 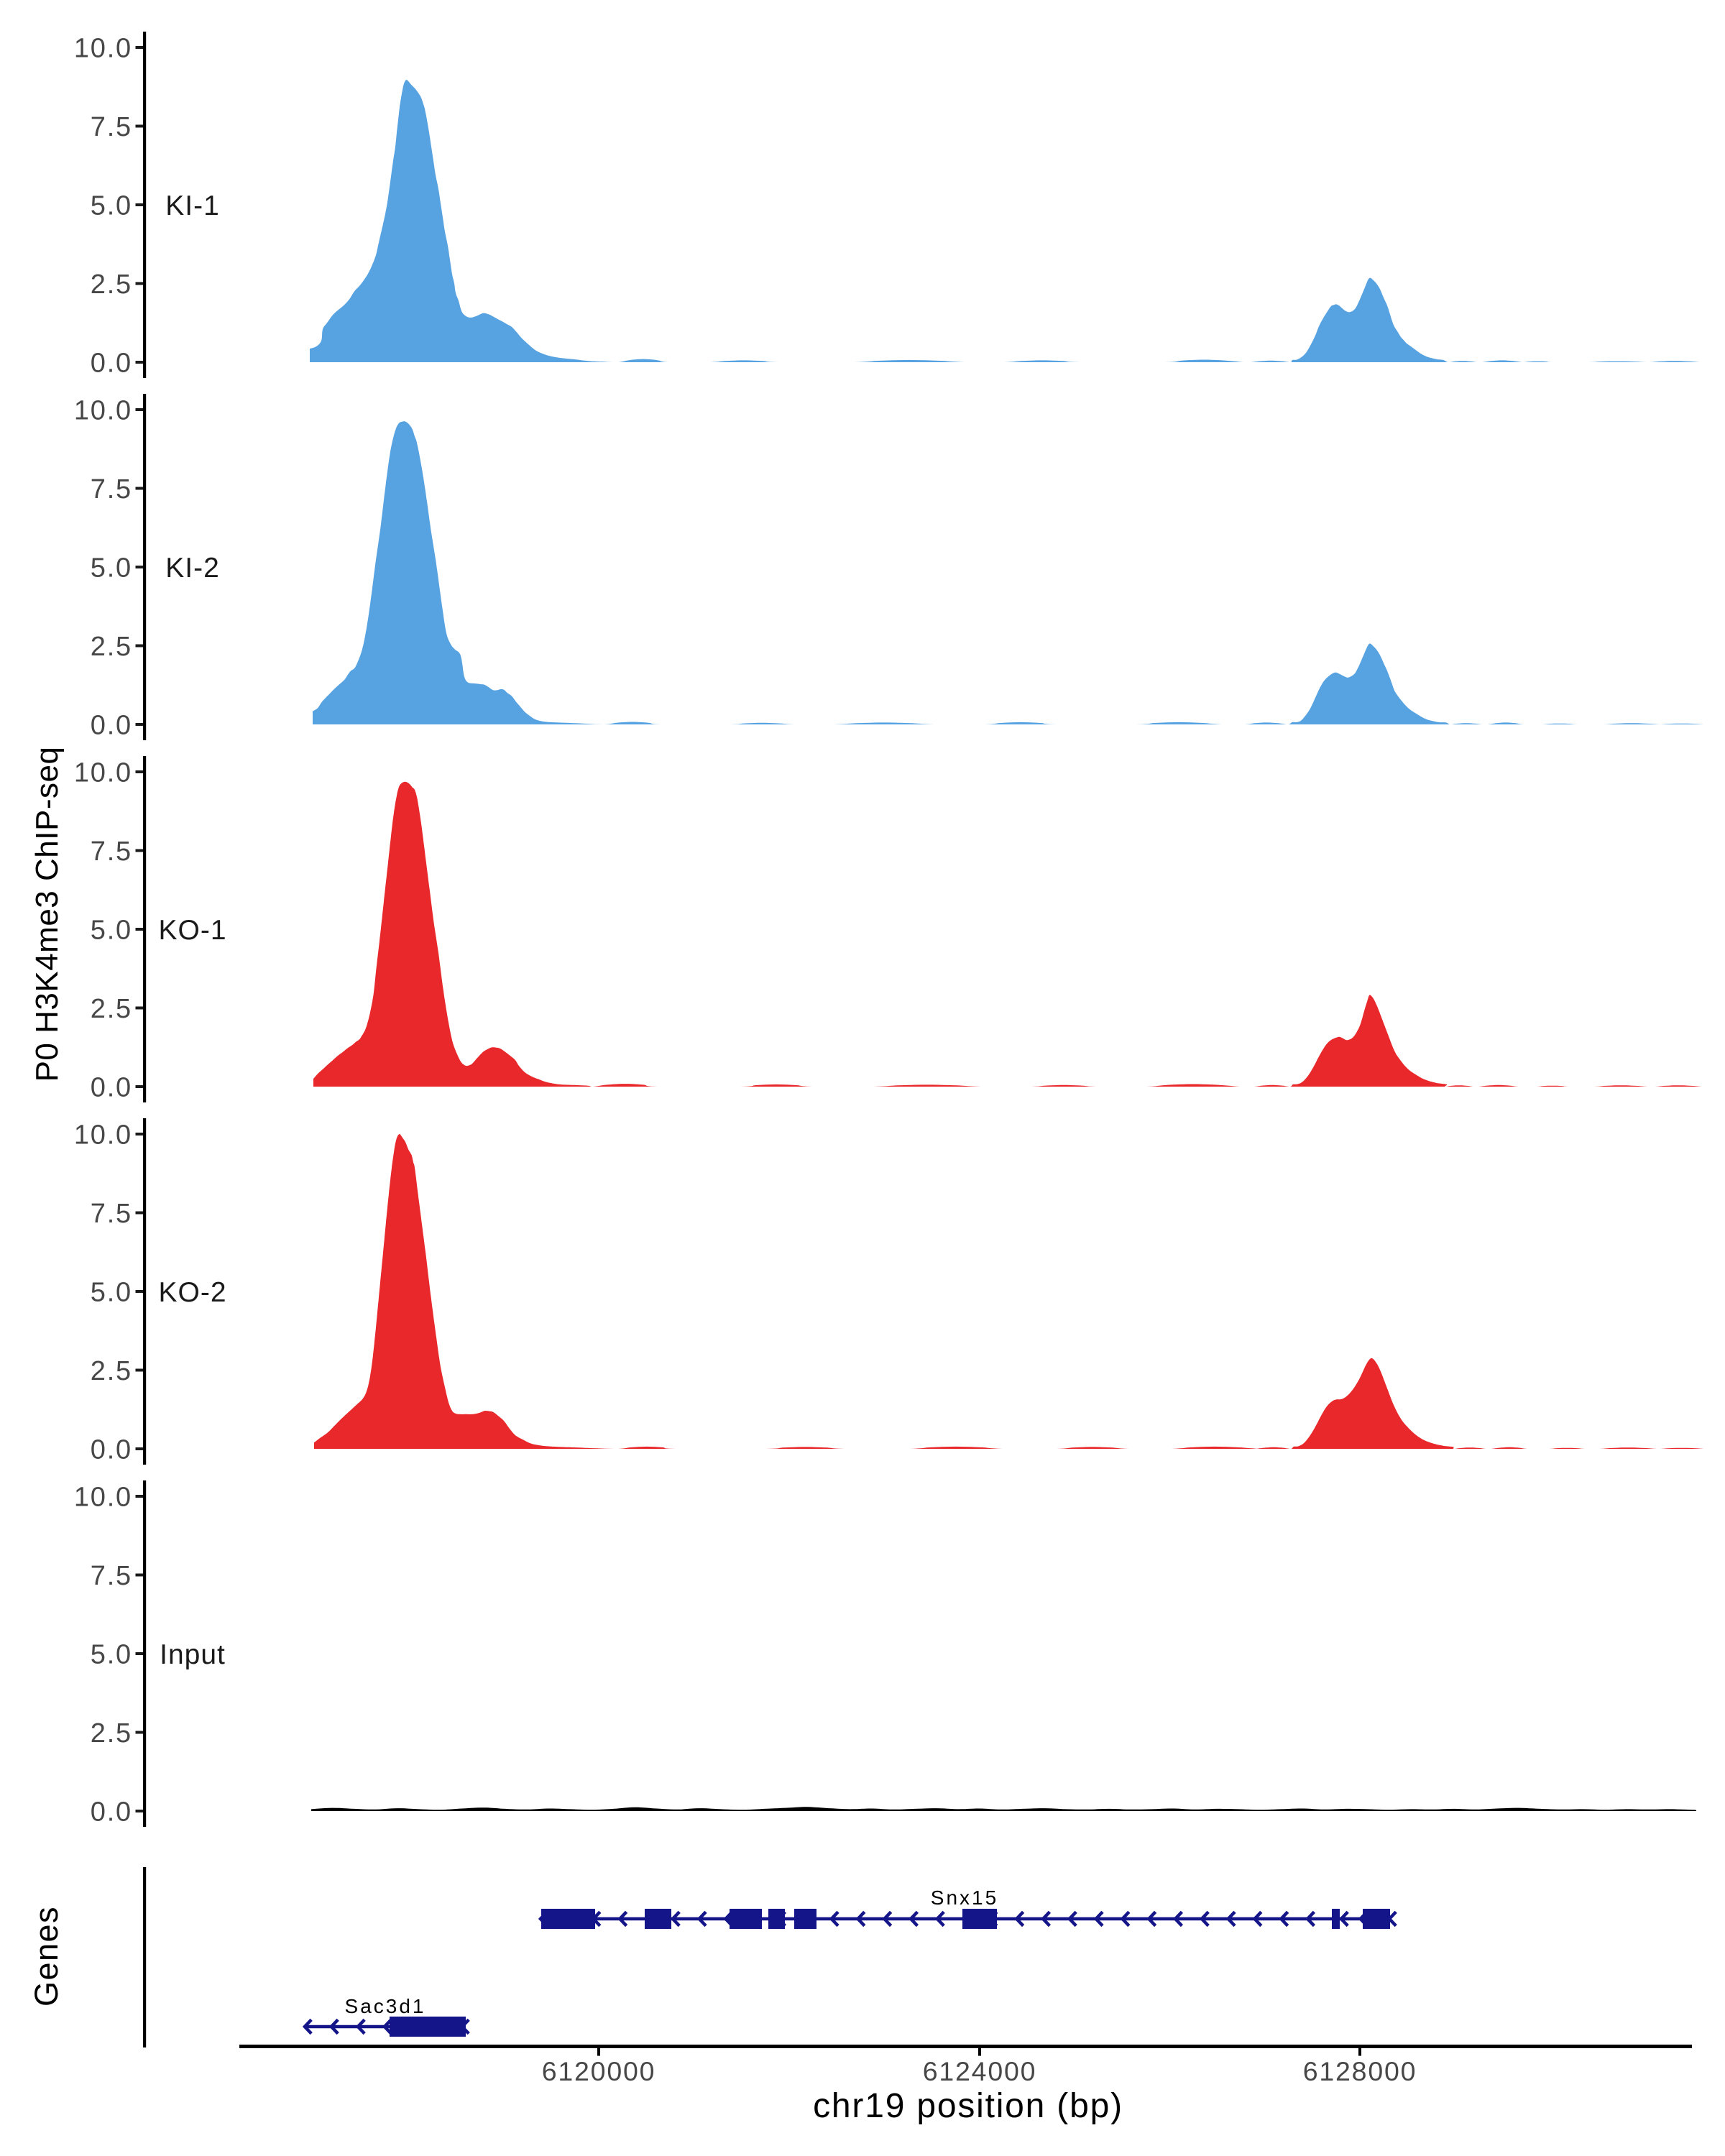 What do you see at coordinates (192, 931) in the screenshot?
I see `svg-text: KO-1` at bounding box center [192, 931].